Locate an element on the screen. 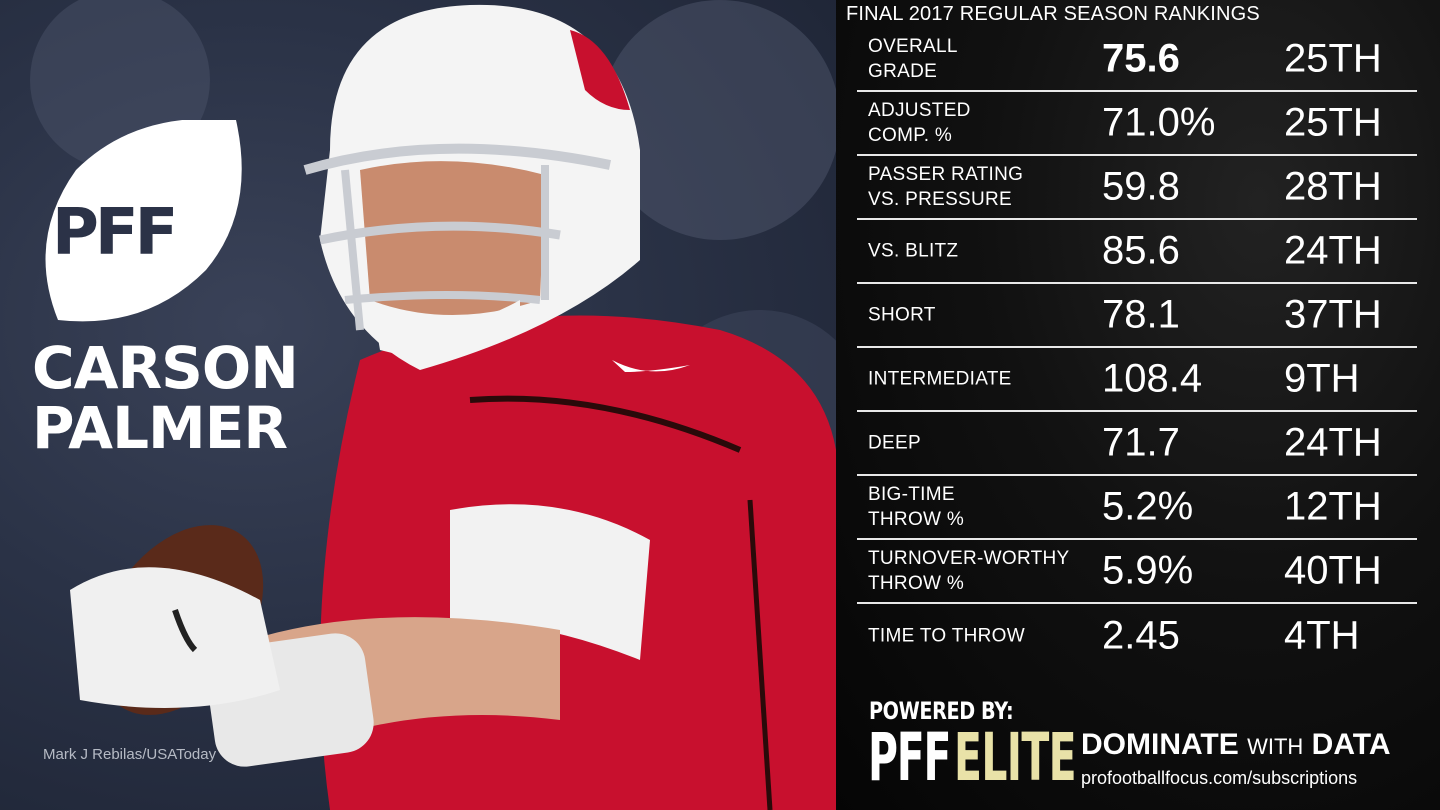  stat-label: VS. BLITZ is located at coordinates (913, 251).